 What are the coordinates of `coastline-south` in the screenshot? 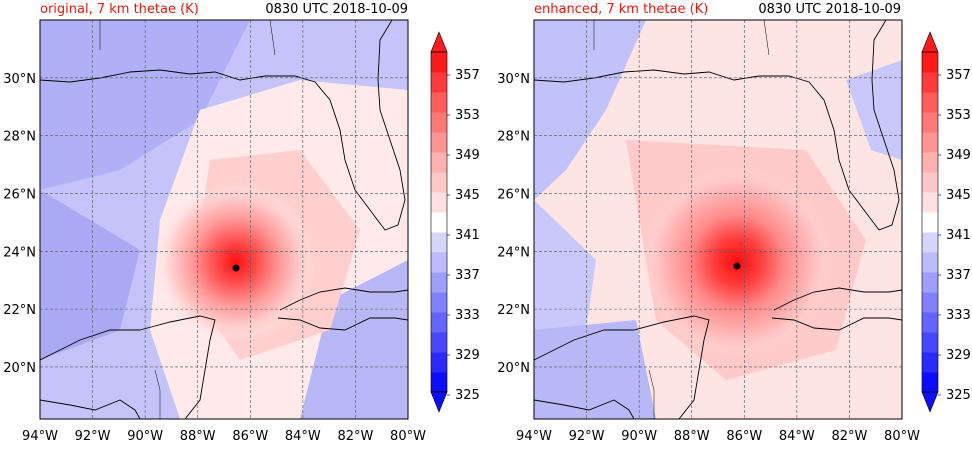 It's located at (90, 409).